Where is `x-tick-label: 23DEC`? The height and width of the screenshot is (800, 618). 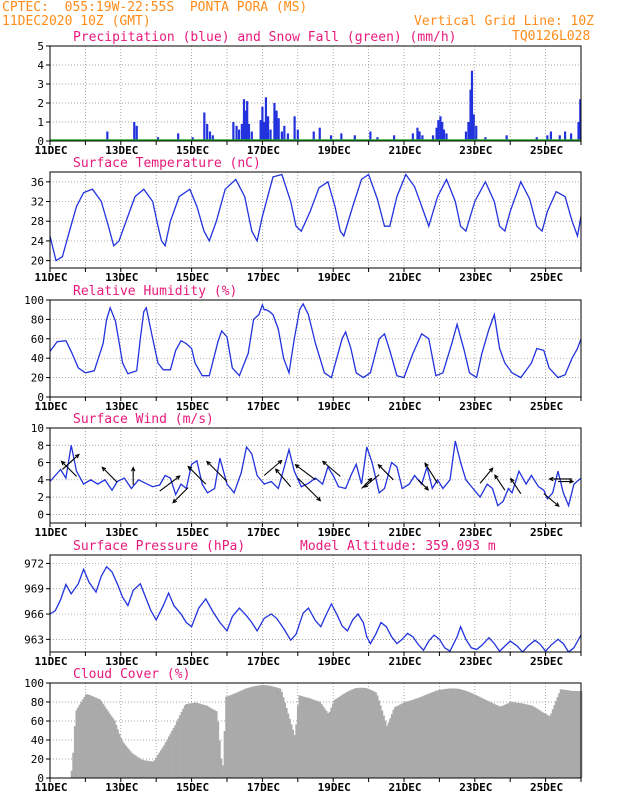
x-tick-label: 23DEC is located at coordinates (475, 406).